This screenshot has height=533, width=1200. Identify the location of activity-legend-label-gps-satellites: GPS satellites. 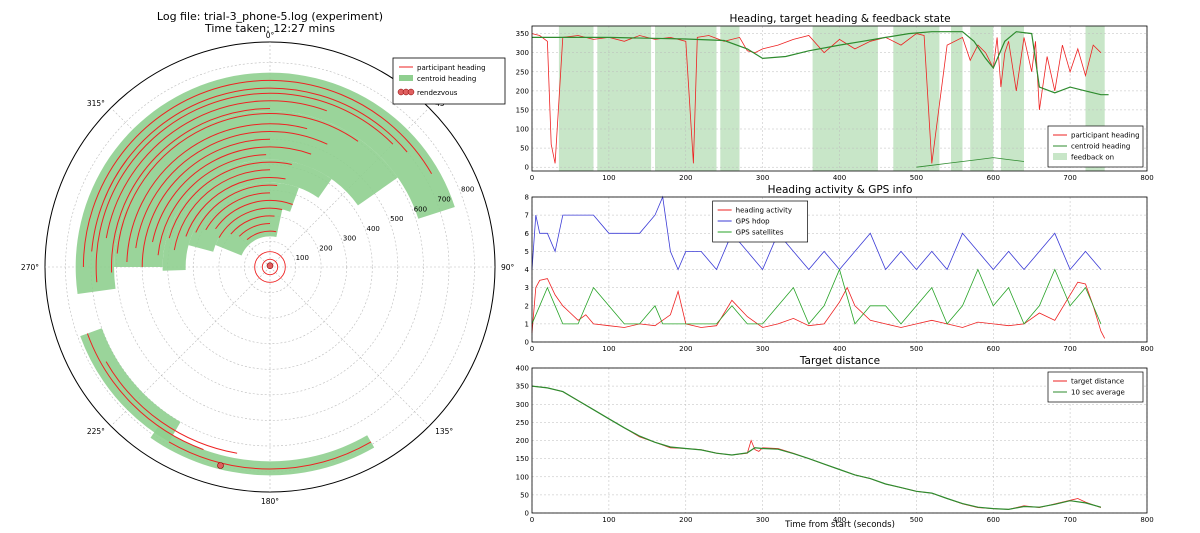
(760, 233).